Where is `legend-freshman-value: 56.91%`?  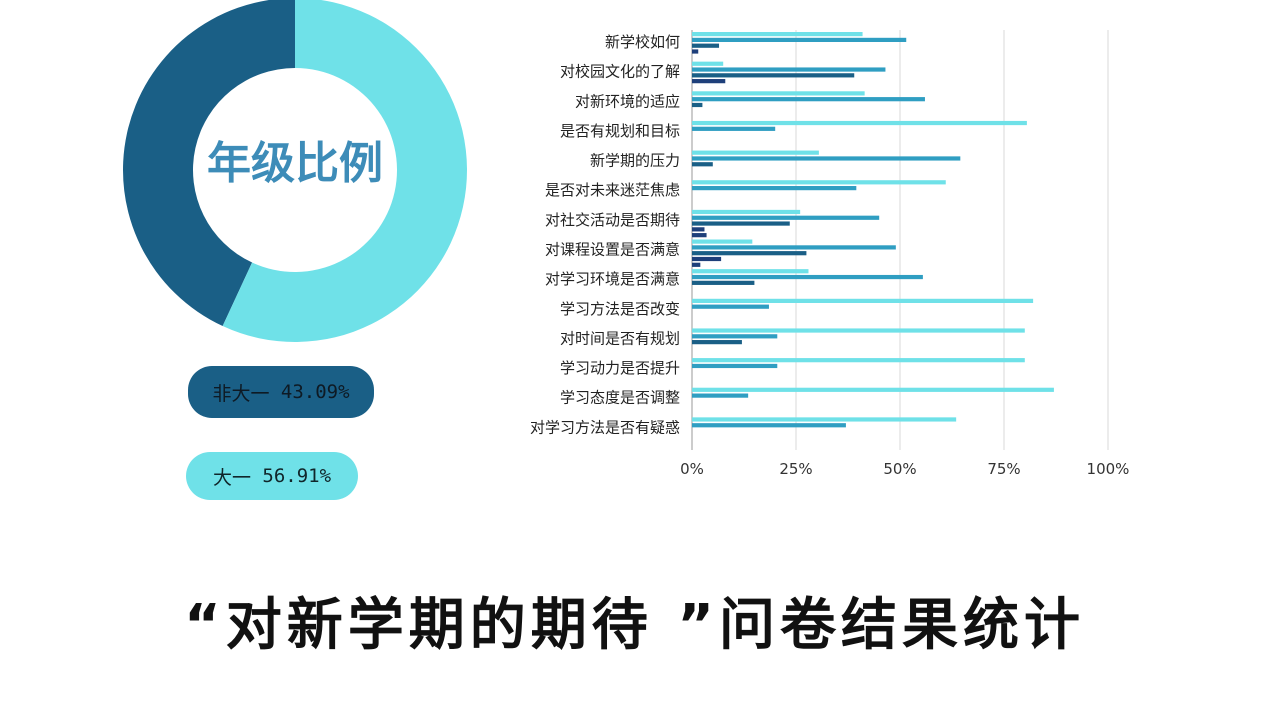 legend-freshman-value: 56.91% is located at coordinates (297, 476).